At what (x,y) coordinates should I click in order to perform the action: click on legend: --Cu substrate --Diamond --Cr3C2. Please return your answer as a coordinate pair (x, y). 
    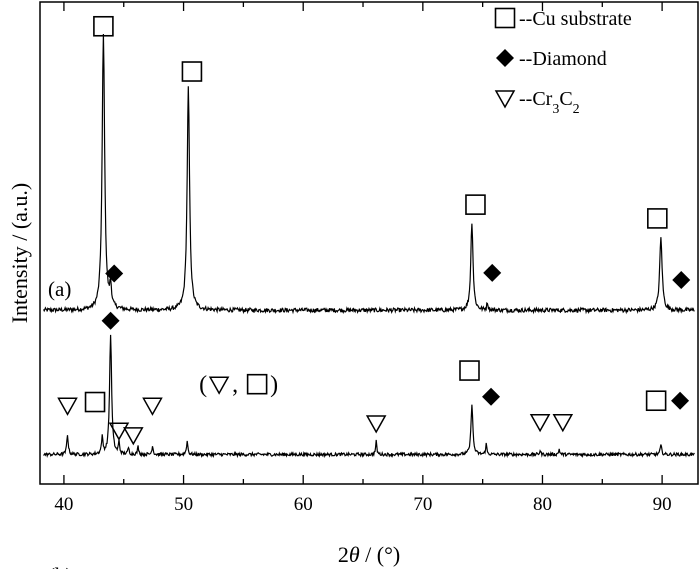
    Looking at the image, I should click on (563, 62).